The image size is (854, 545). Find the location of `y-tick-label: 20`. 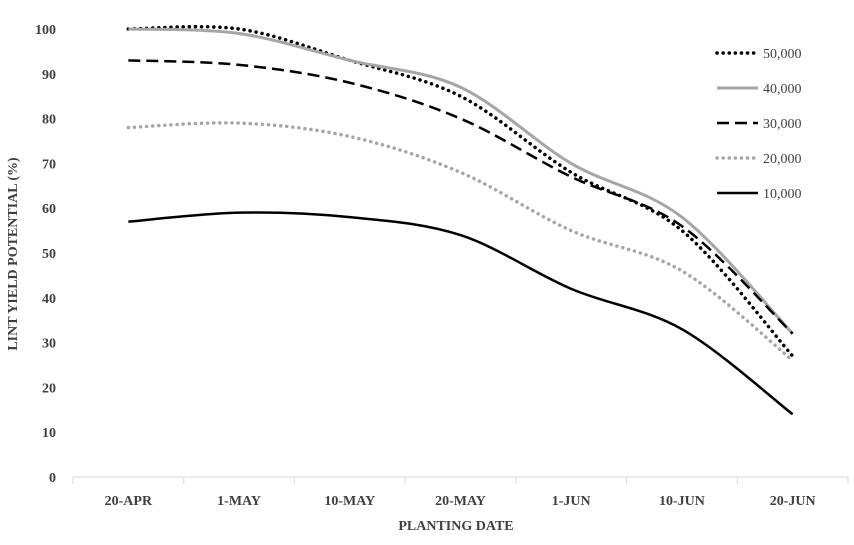

y-tick-label: 20 is located at coordinates (49, 388).